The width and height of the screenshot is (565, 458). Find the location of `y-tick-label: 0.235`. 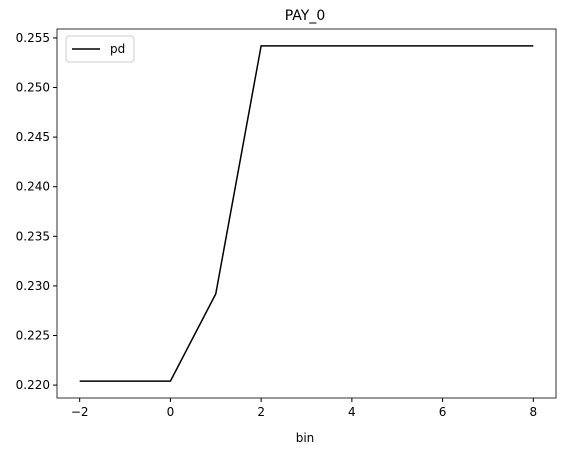

y-tick-label: 0.235 is located at coordinates (33, 236).